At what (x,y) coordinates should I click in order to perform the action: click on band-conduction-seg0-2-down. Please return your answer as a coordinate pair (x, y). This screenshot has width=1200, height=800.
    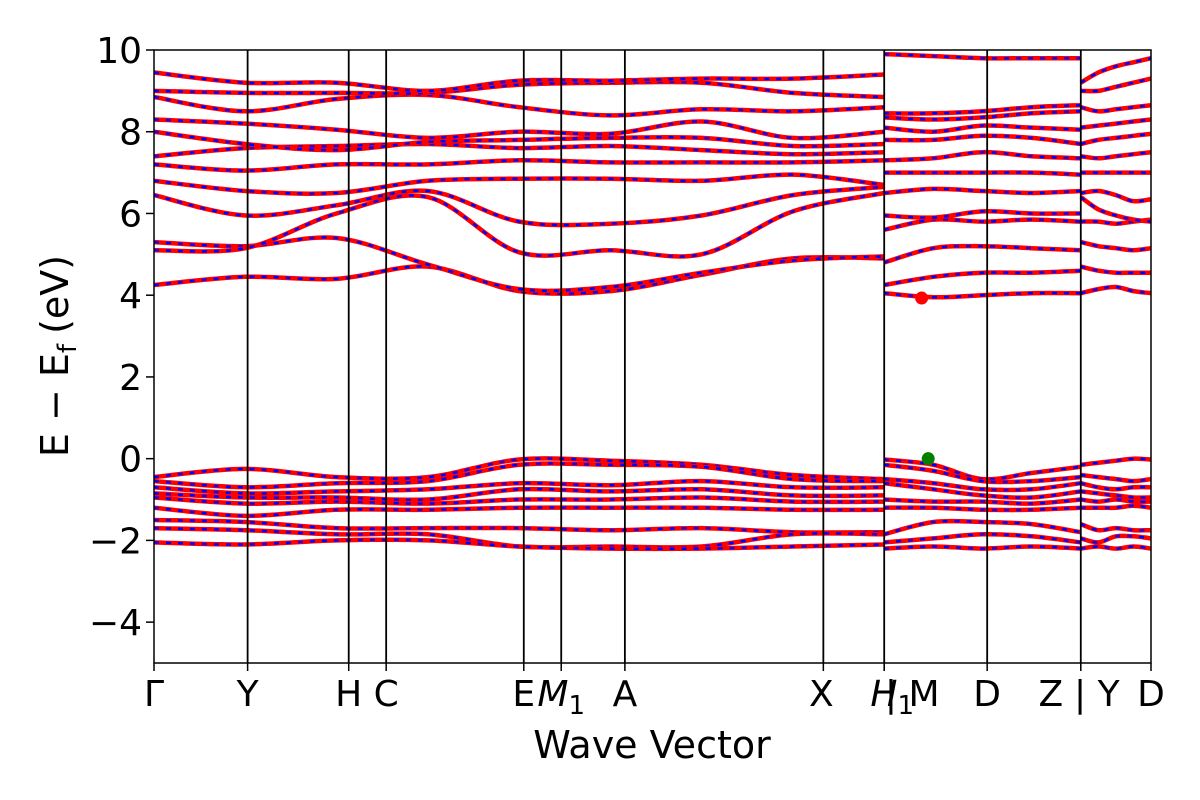
    Looking at the image, I should click on (519, 224).